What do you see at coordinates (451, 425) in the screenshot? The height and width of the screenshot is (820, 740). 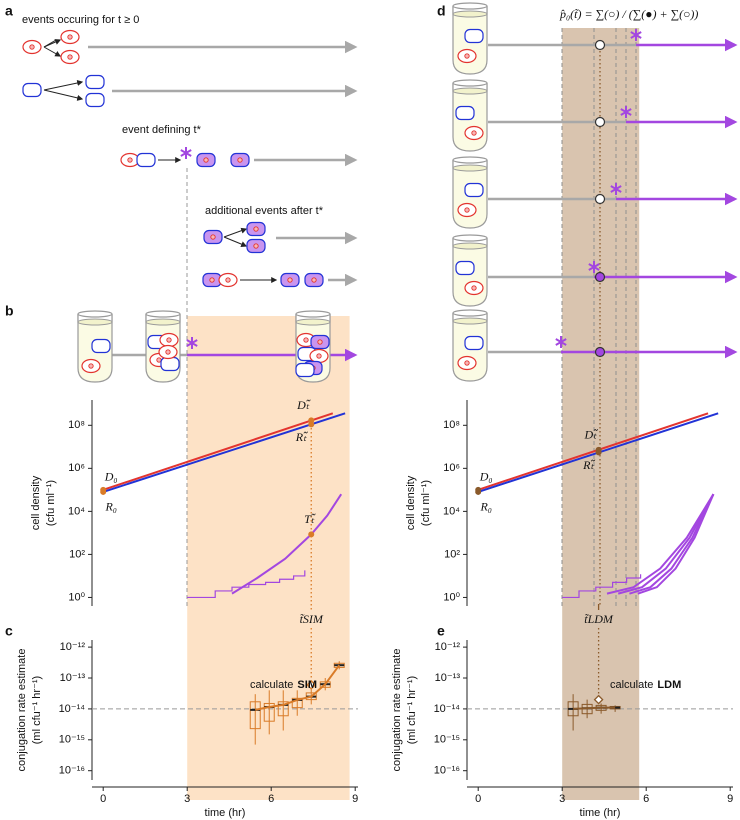 I see `y-tick-label: 10⁸` at bounding box center [451, 425].